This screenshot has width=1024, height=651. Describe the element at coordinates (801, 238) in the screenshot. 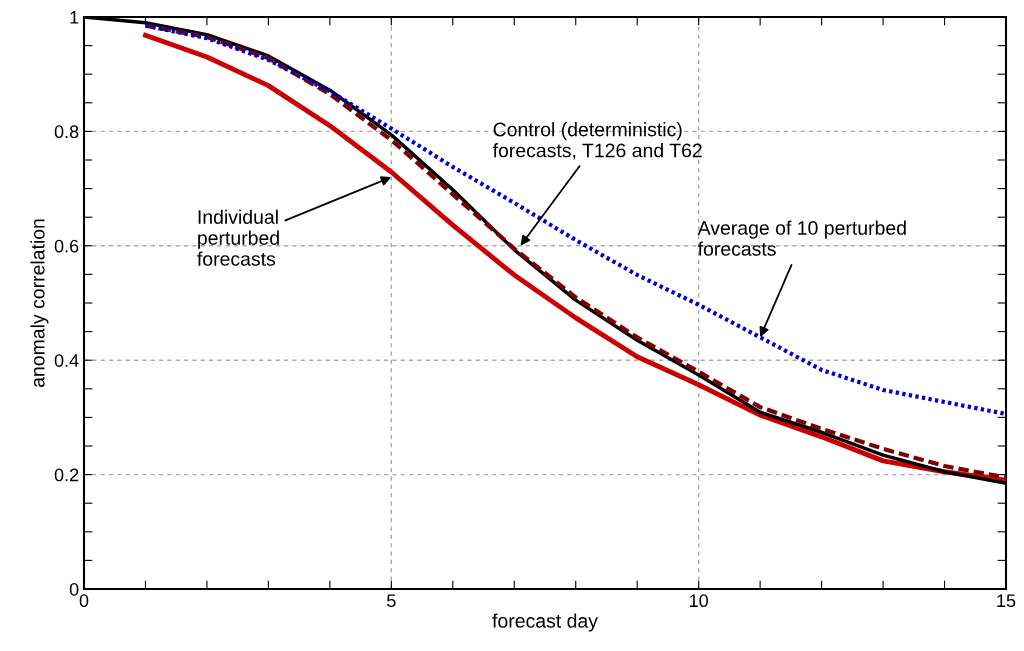

I see `annotation: Average of 10 perturbed forecasts` at that location.